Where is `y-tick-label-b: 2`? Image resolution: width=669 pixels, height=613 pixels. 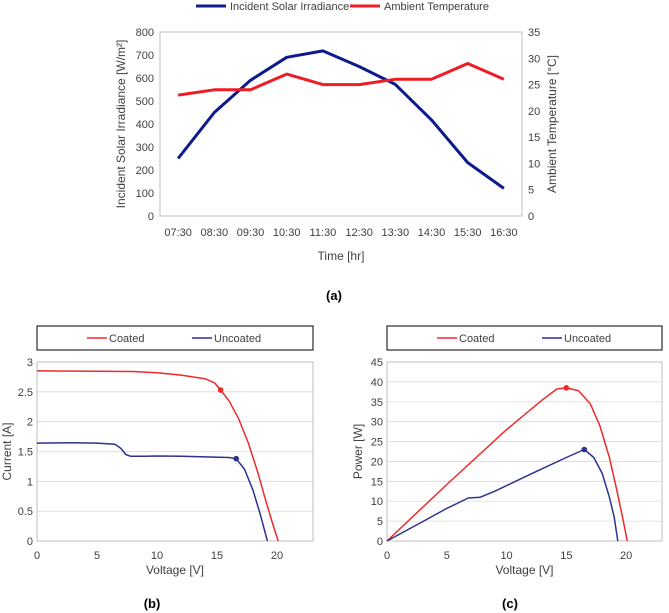 y-tick-label-b: 2 is located at coordinates (30, 423).